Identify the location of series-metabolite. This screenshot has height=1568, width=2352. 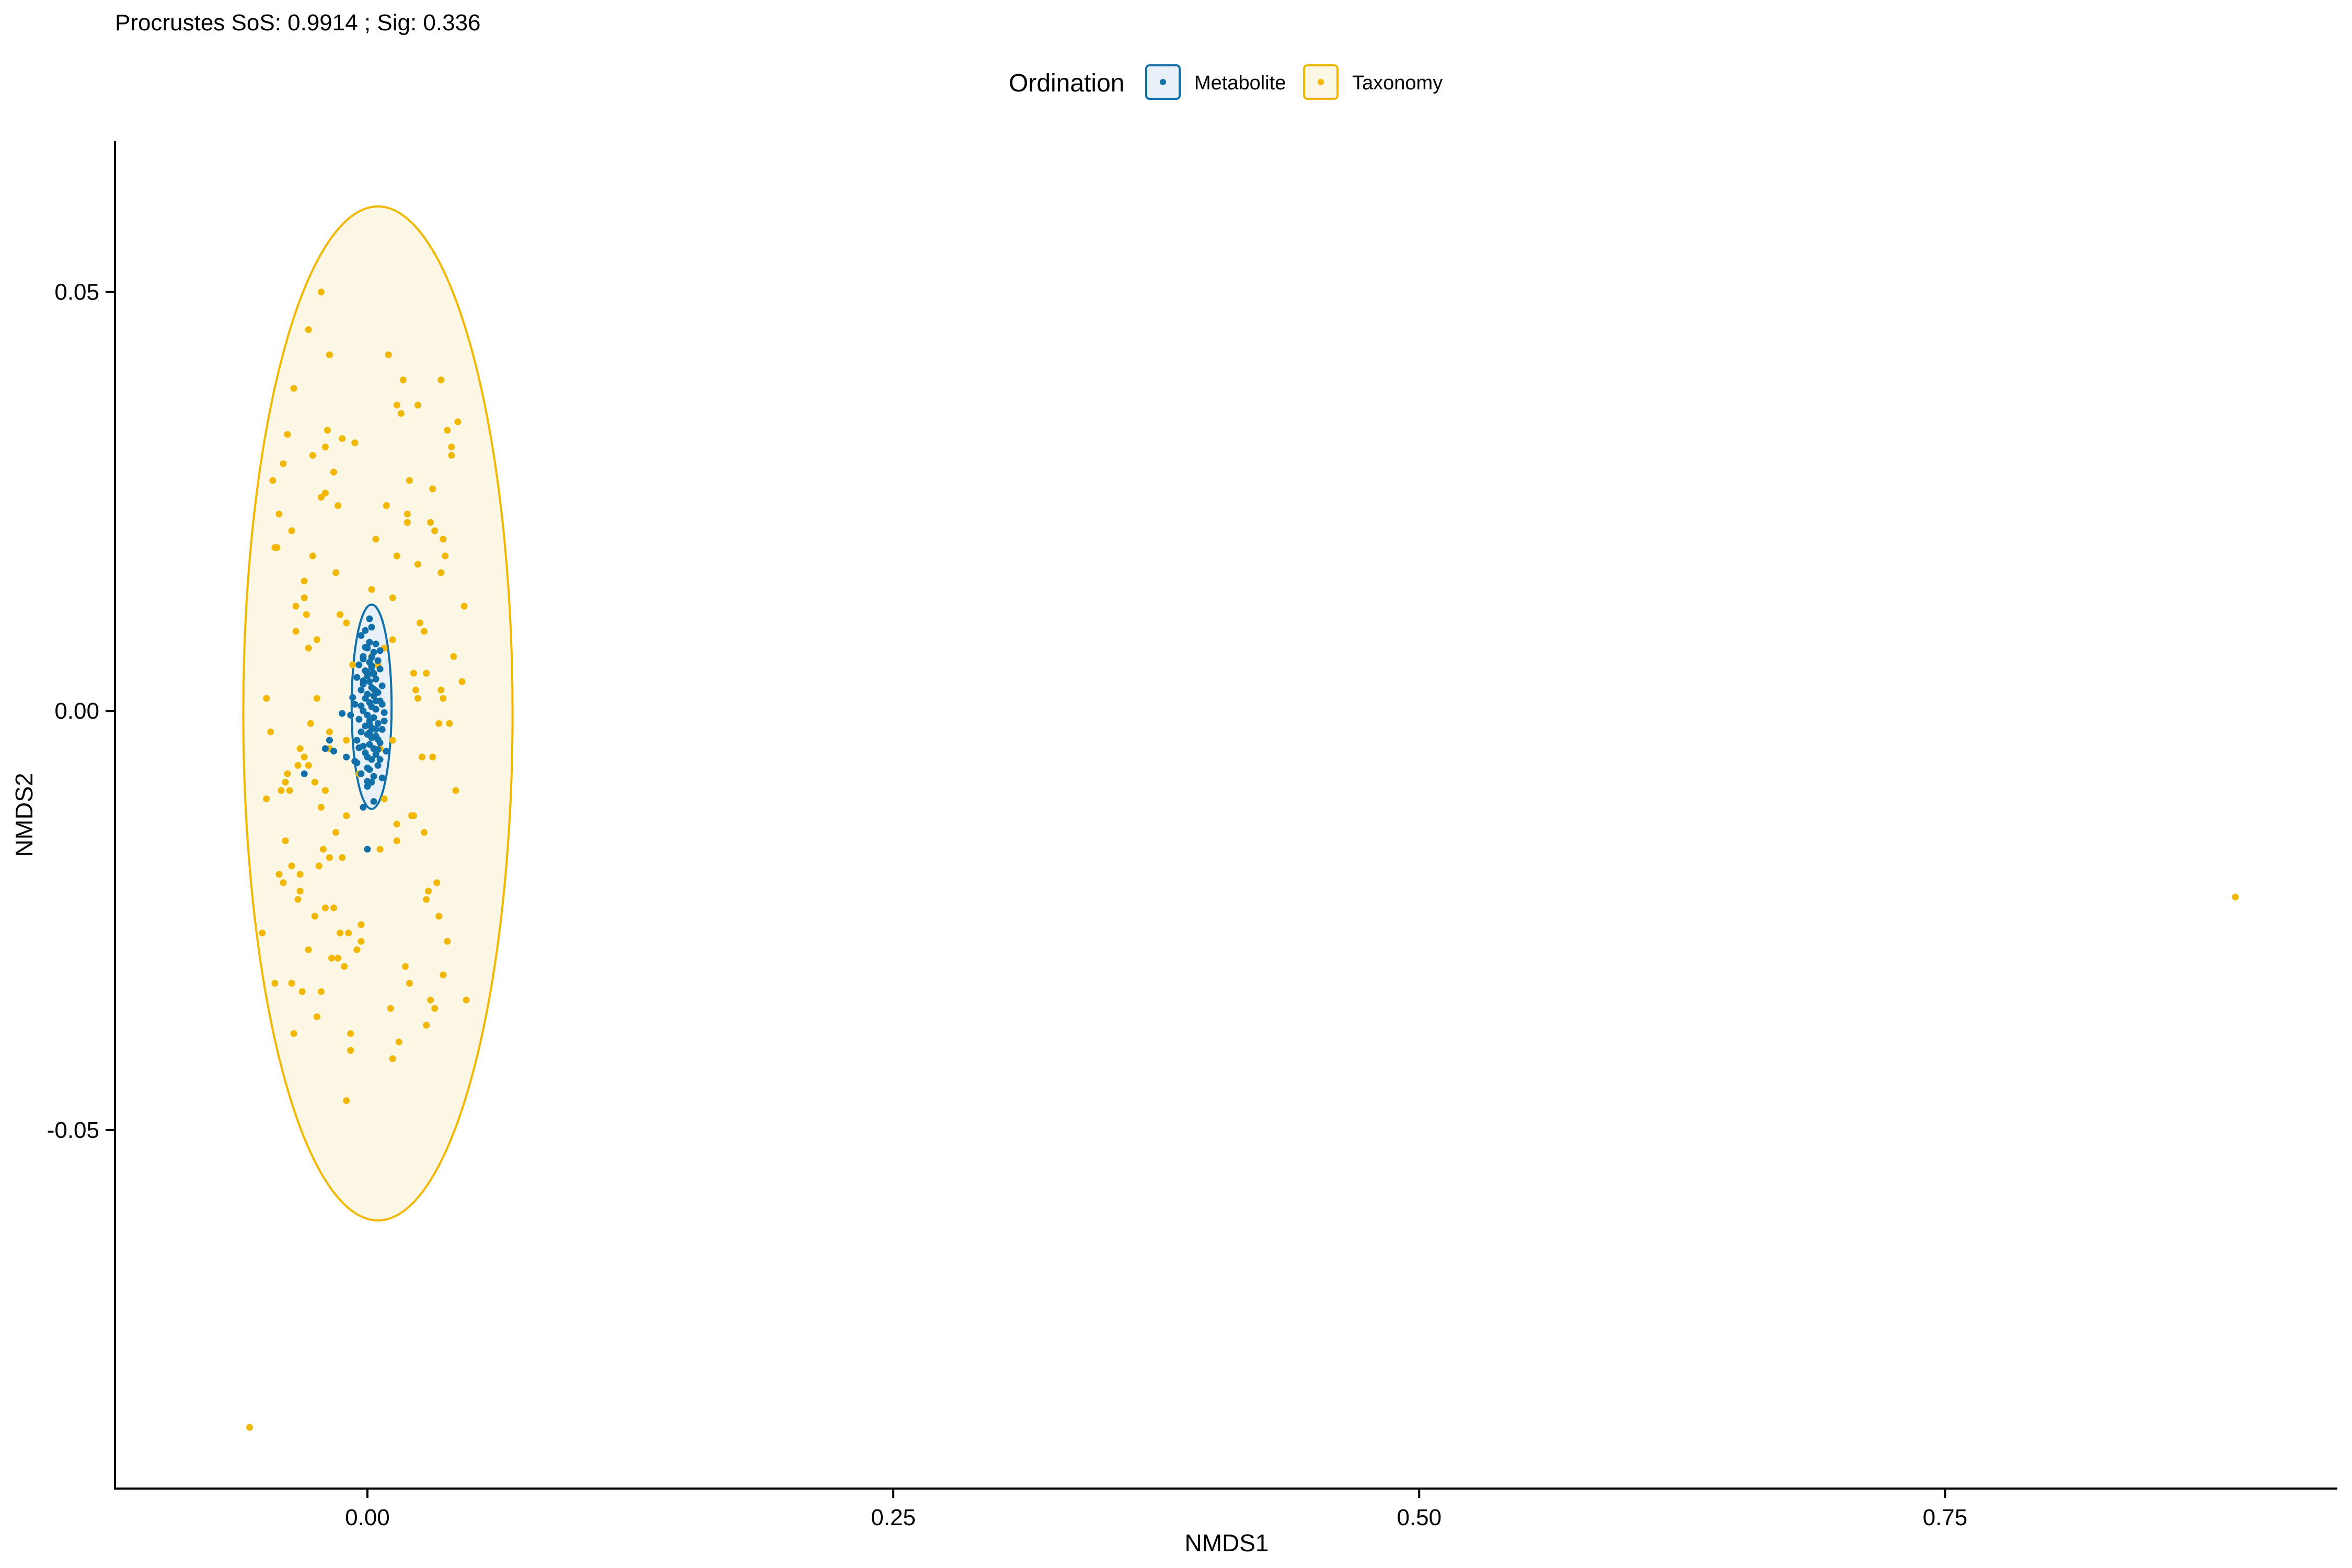
(345, 734).